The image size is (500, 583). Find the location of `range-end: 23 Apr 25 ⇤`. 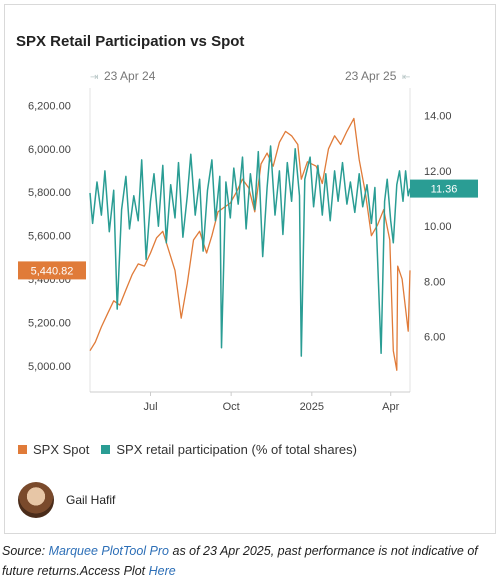

range-end: 23 Apr 25 ⇤ is located at coordinates (377, 76).